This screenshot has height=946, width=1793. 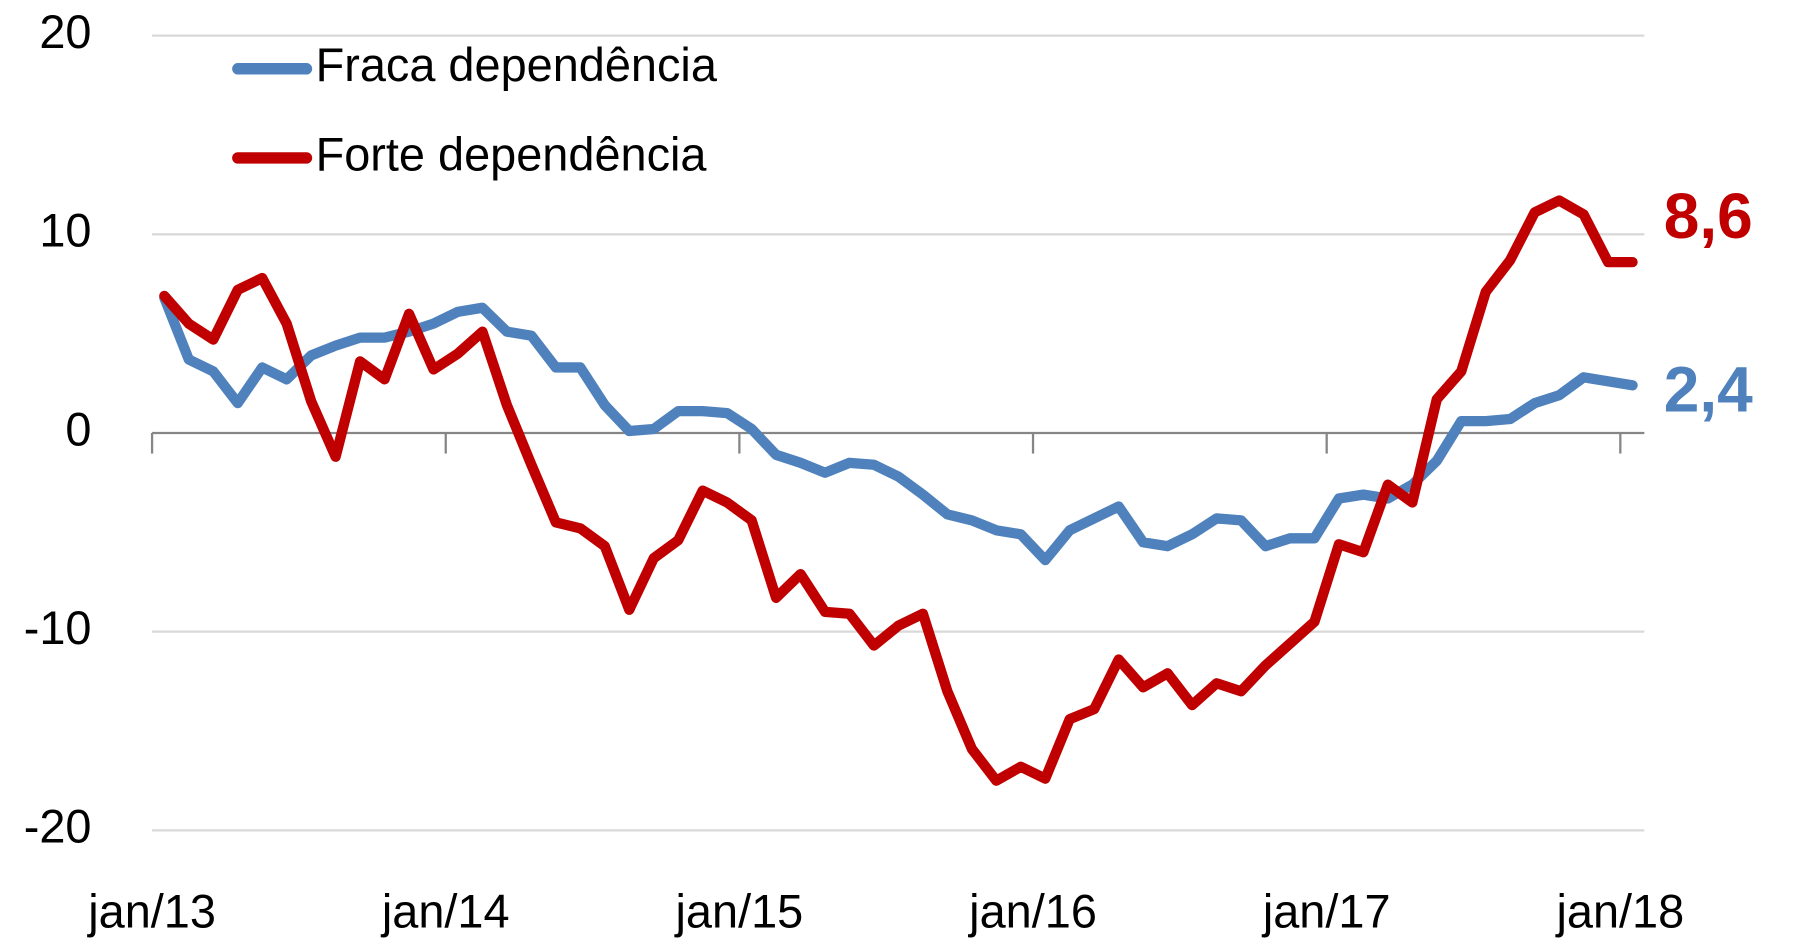 I want to click on legend-label: Fraca dependência, so click(x=517, y=65).